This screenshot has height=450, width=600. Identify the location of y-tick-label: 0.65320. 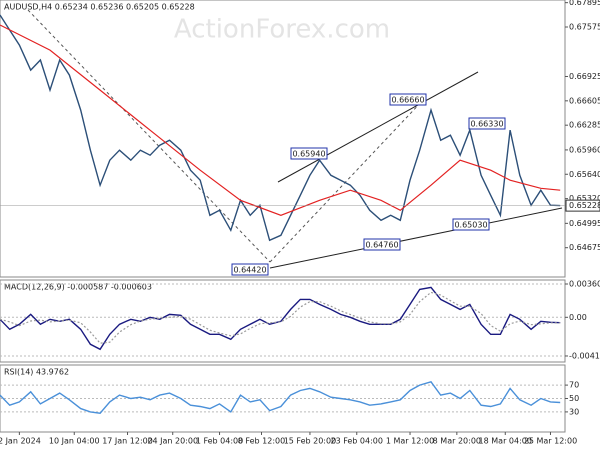
(584, 198).